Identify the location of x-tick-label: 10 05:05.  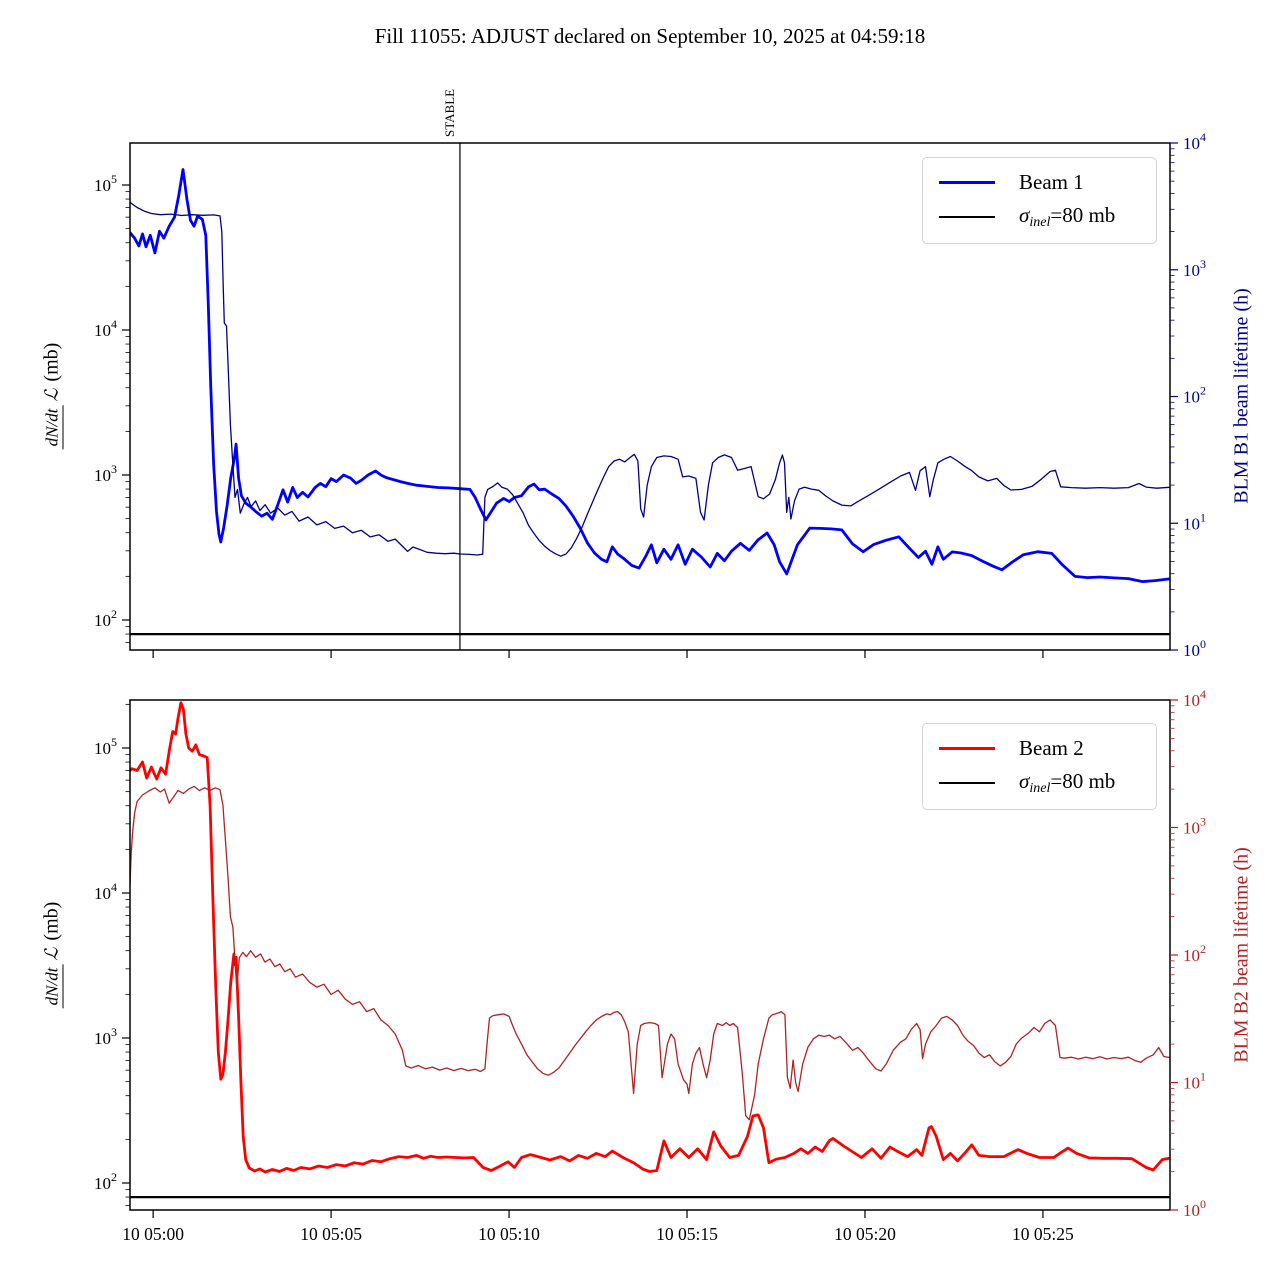
(331, 1234).